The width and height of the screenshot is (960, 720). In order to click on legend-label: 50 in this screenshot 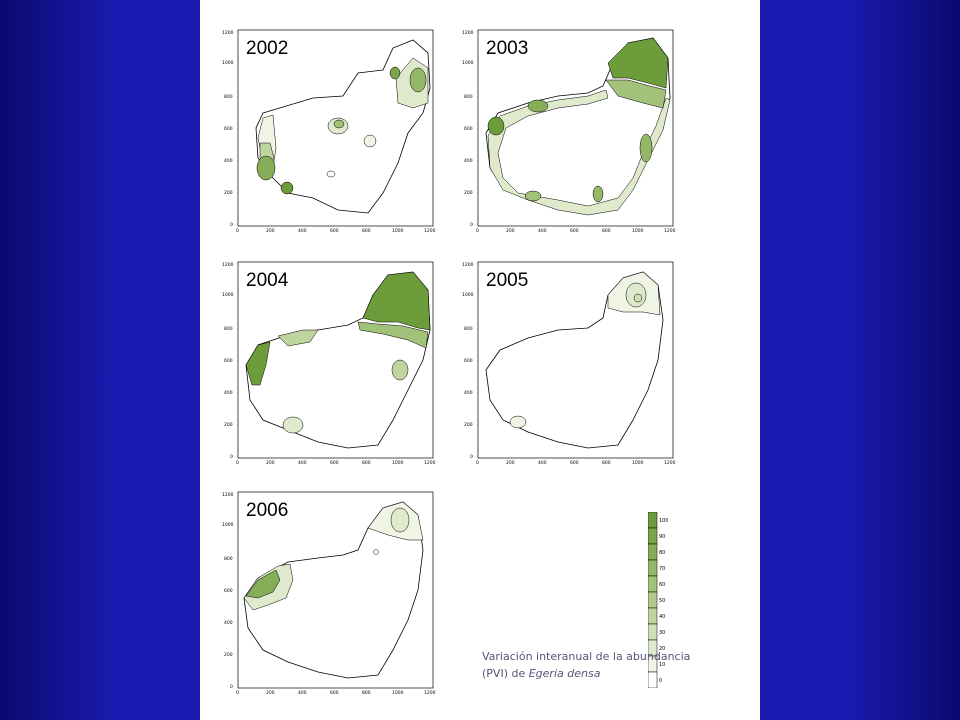, I will do `click(662, 601)`.